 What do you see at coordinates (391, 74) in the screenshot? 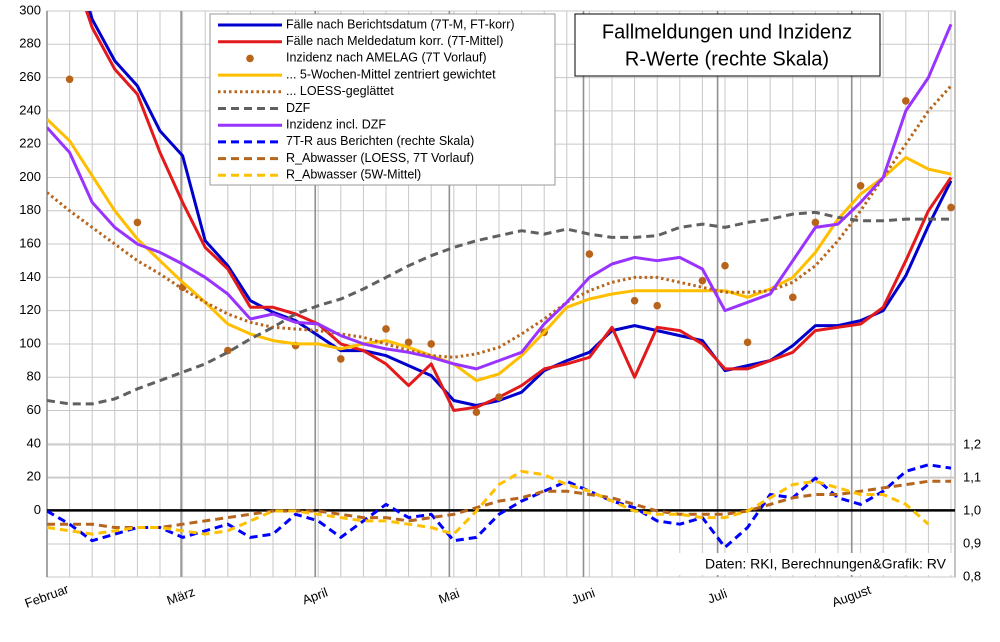
I see `legend-label: ... 5-Wochen-Mittel zentriert gewichtet` at bounding box center [391, 74].